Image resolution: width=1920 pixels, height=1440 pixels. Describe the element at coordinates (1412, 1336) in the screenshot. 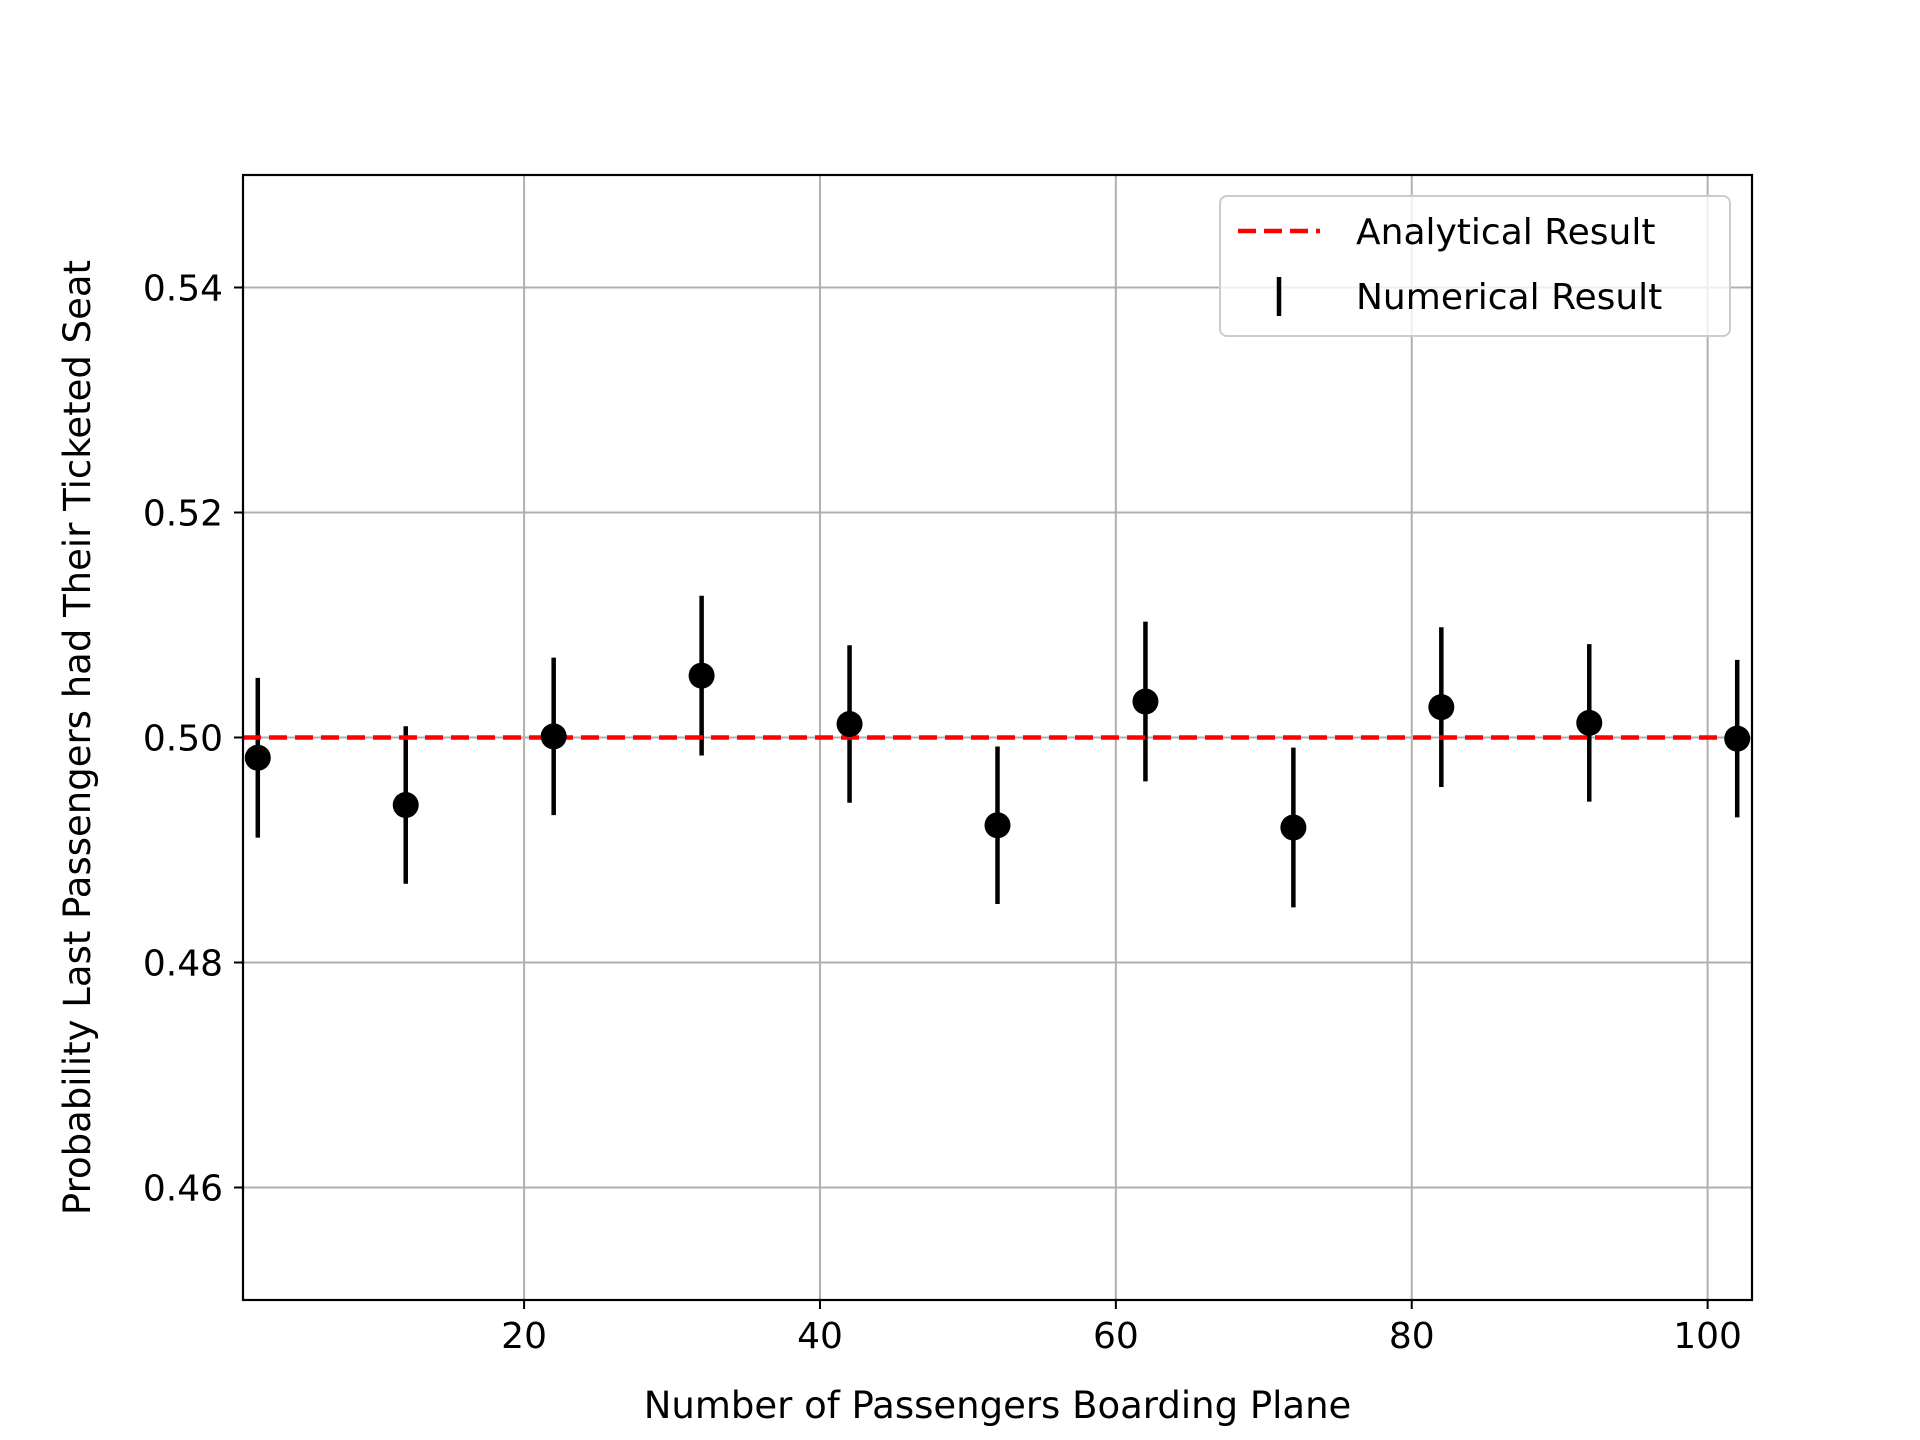

I see `x-tick-label: 80` at that location.